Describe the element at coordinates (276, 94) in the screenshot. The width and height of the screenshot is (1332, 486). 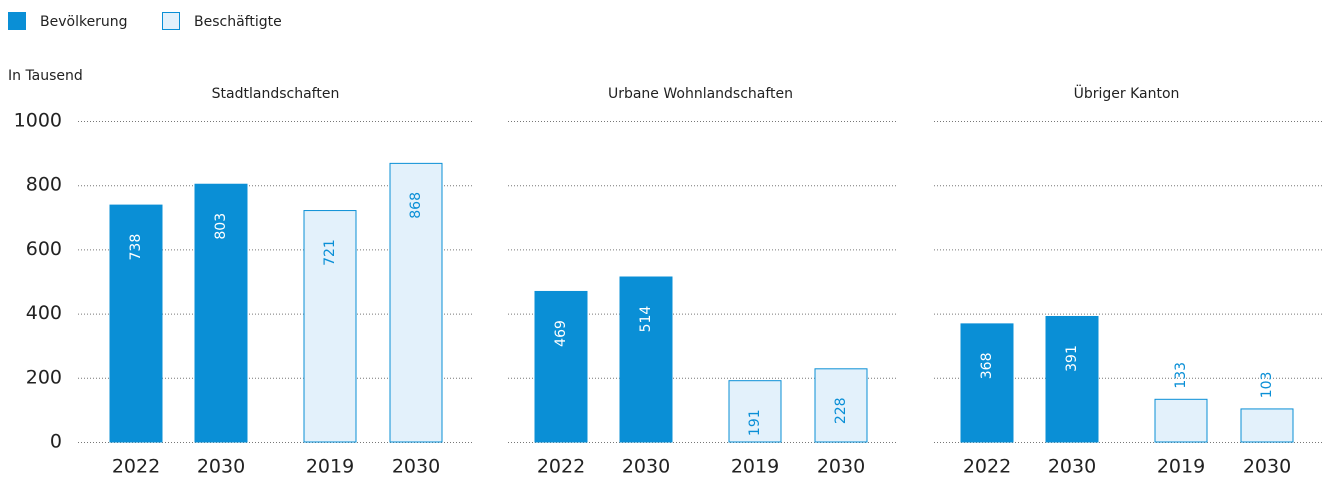
I see `panel-title: Stadtlandschaften` at that location.